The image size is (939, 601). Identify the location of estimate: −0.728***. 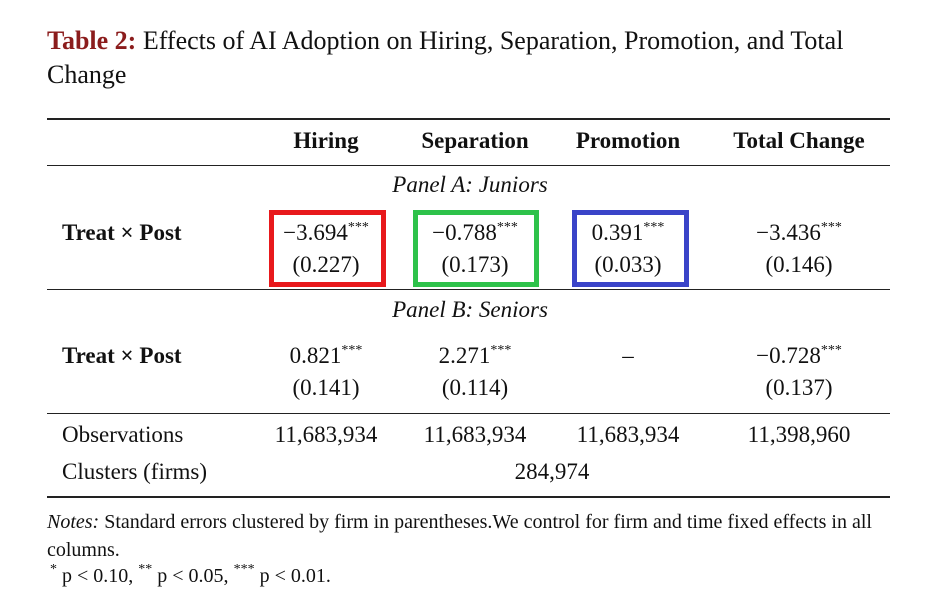
(799, 356).